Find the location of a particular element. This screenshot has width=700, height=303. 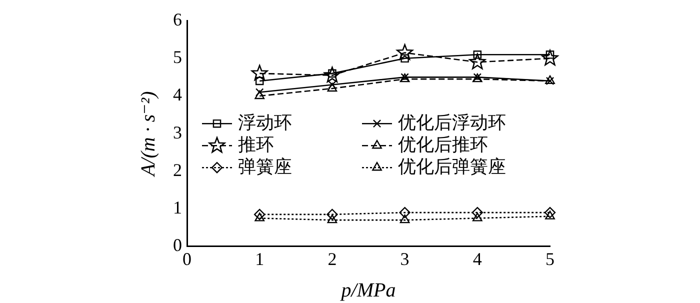

y-tick-label: 5 is located at coordinates (177, 57).